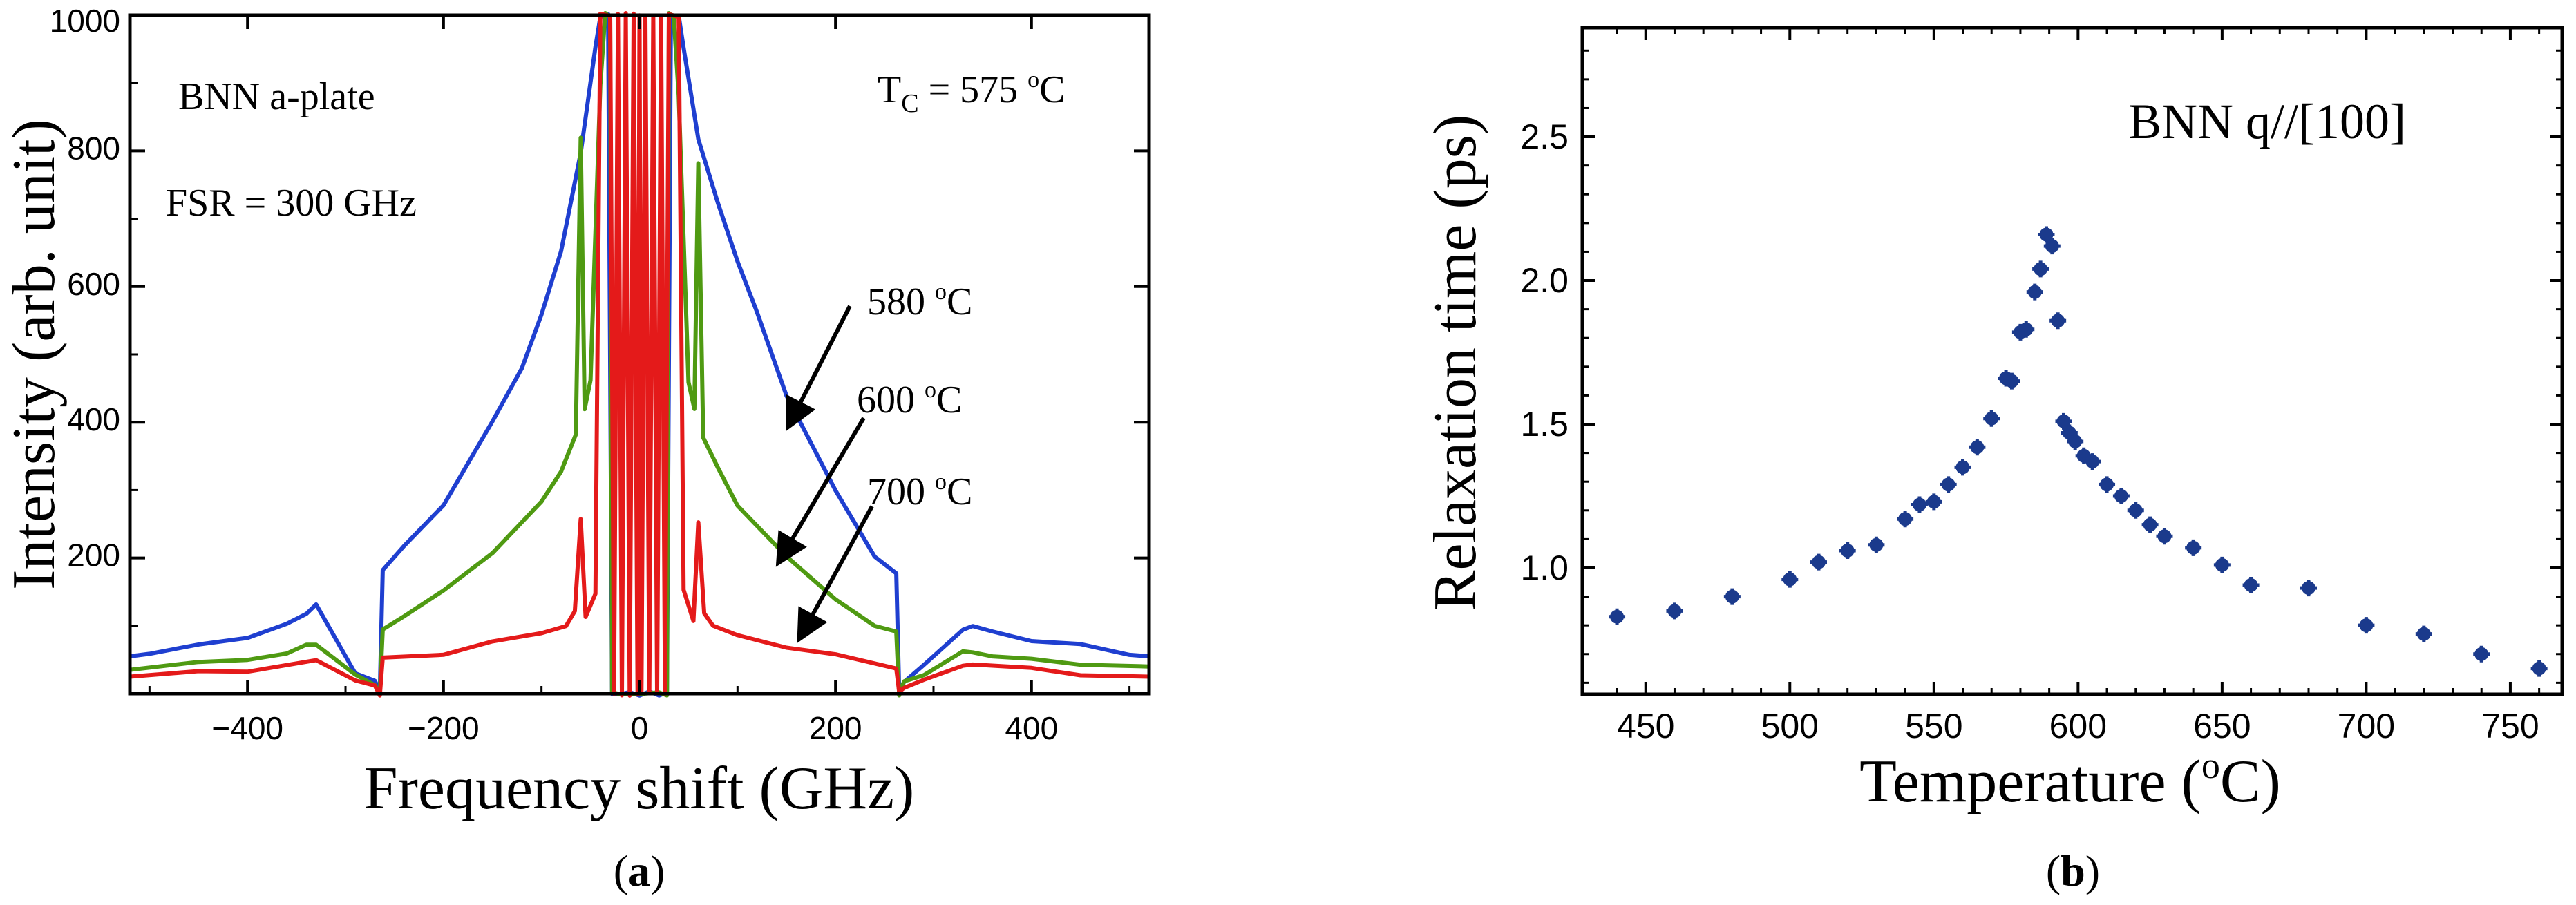 The width and height of the screenshot is (2576, 905). I want to click on panel-a-x-tick-label: −200, so click(444, 728).